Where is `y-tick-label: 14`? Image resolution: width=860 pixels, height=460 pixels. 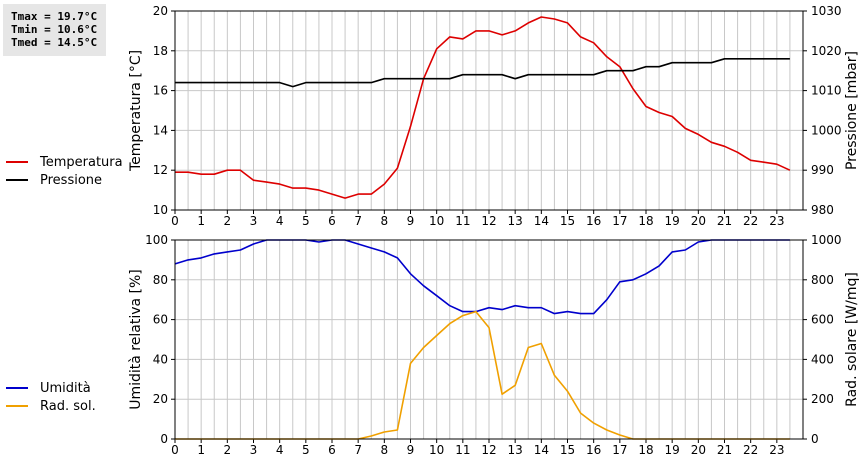 y-tick-label: 14 is located at coordinates (160, 130).